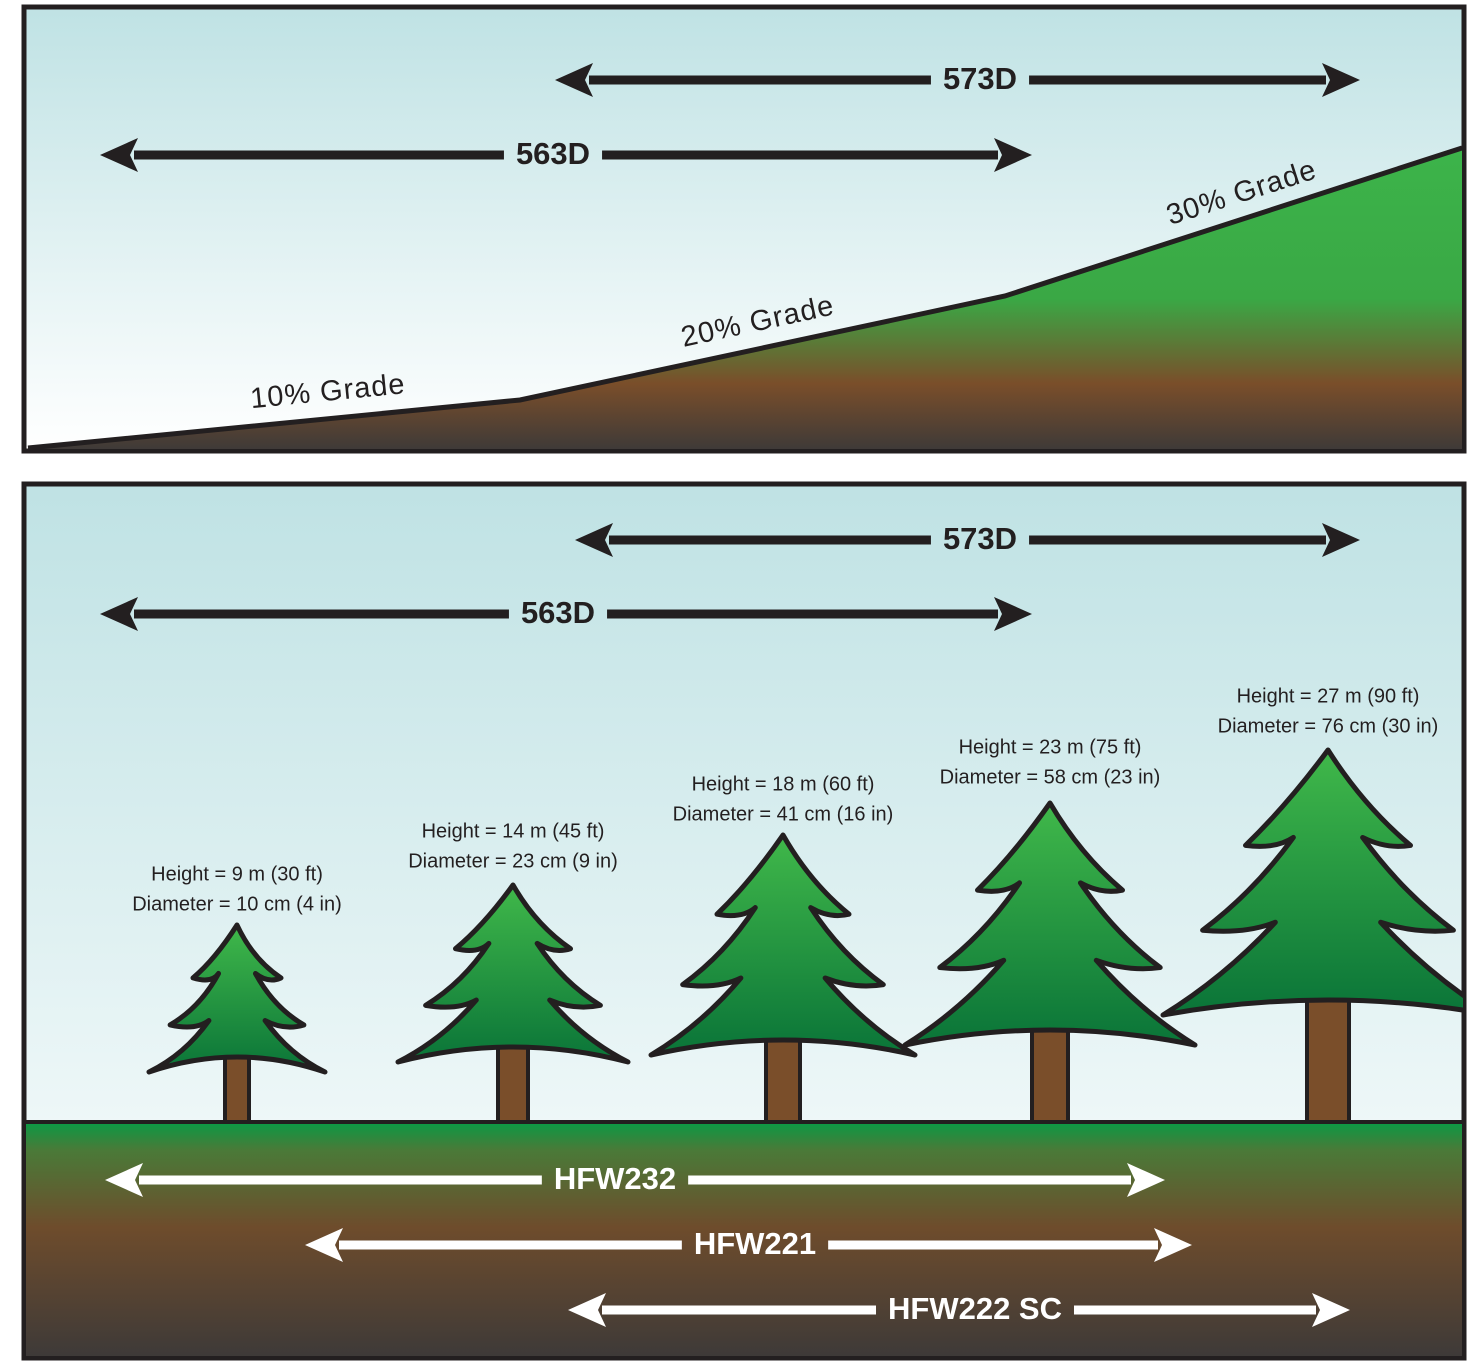  I want to click on tree-diameter: Diameter = 10 cm (4 in), so click(237, 904).